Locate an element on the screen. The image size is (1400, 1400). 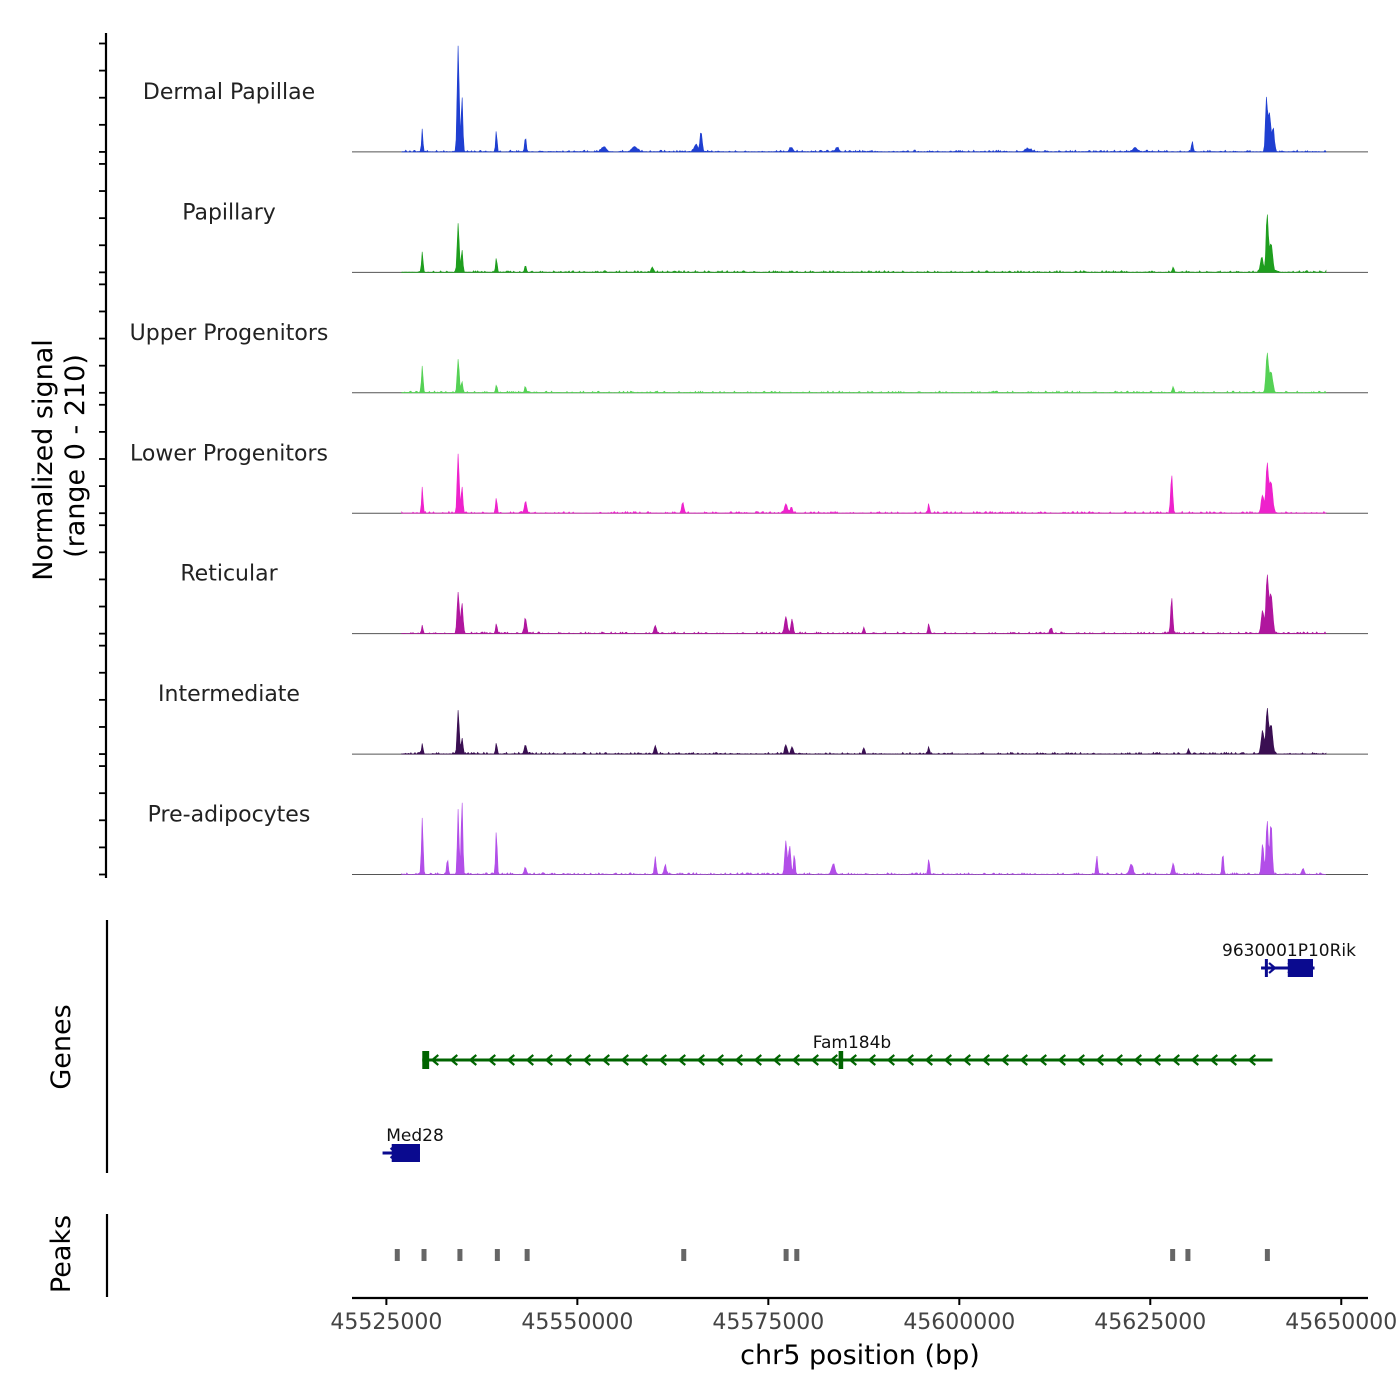
x-tick-label: 45525000 is located at coordinates (386, 1322).